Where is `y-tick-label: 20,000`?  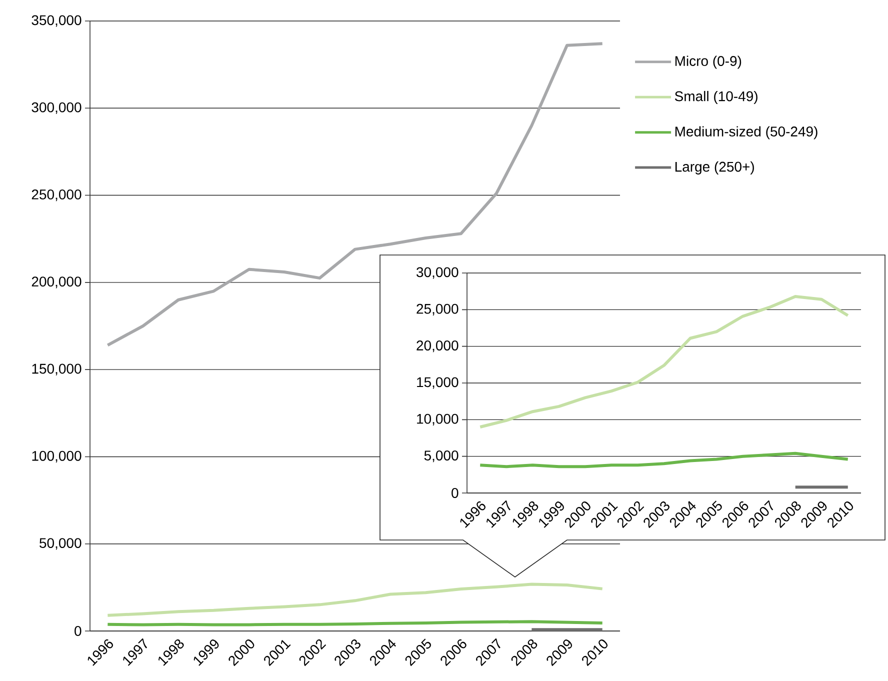
y-tick-label: 20,000 is located at coordinates (437, 346).